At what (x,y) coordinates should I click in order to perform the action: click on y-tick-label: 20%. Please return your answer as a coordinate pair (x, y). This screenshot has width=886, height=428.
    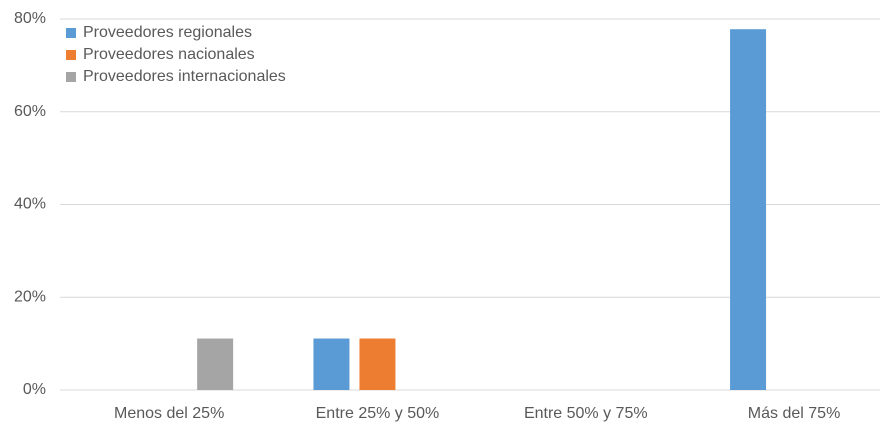
    Looking at the image, I should click on (30, 296).